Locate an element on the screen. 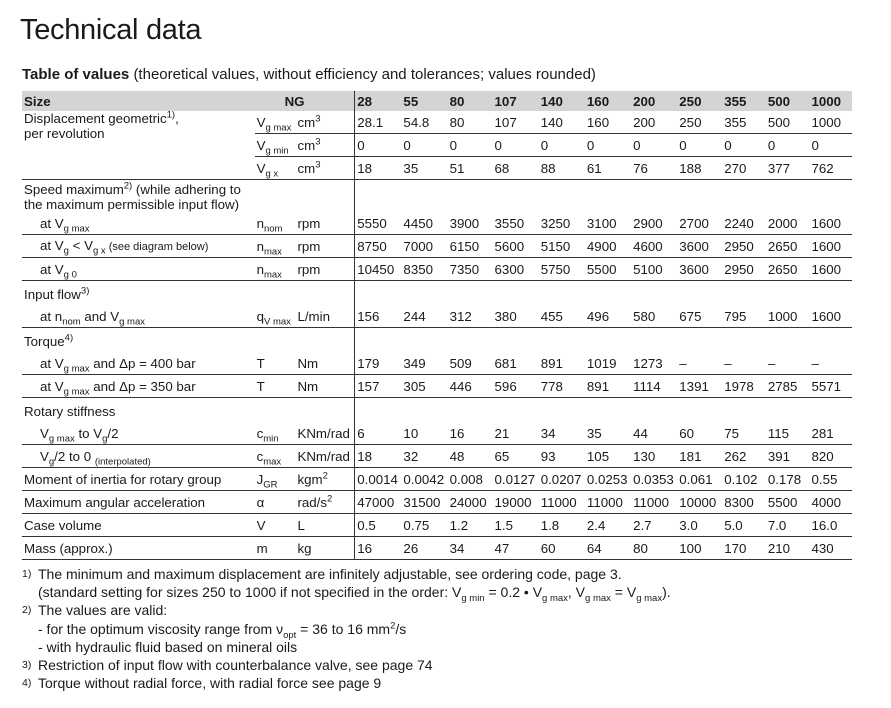 The height and width of the screenshot is (708, 891). text: to V is located at coordinates (88, 433).